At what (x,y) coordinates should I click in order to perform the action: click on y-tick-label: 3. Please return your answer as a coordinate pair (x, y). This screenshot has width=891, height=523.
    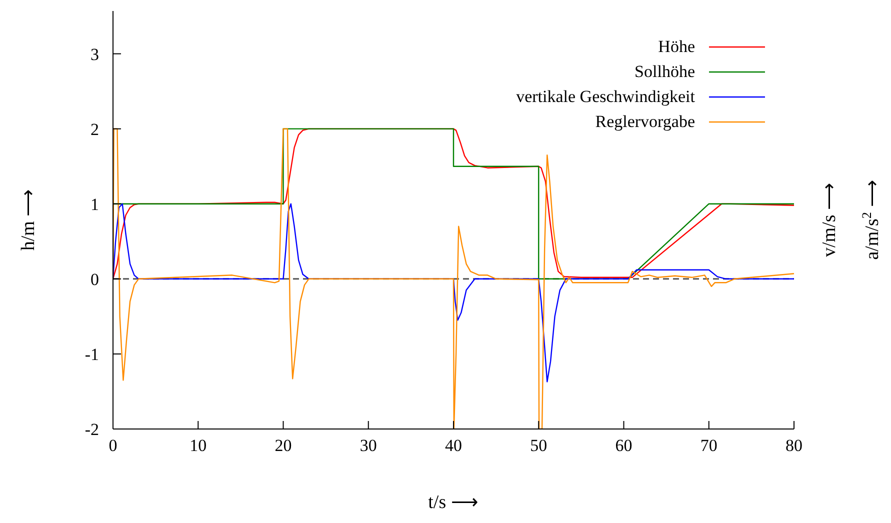
    Looking at the image, I should click on (94, 54).